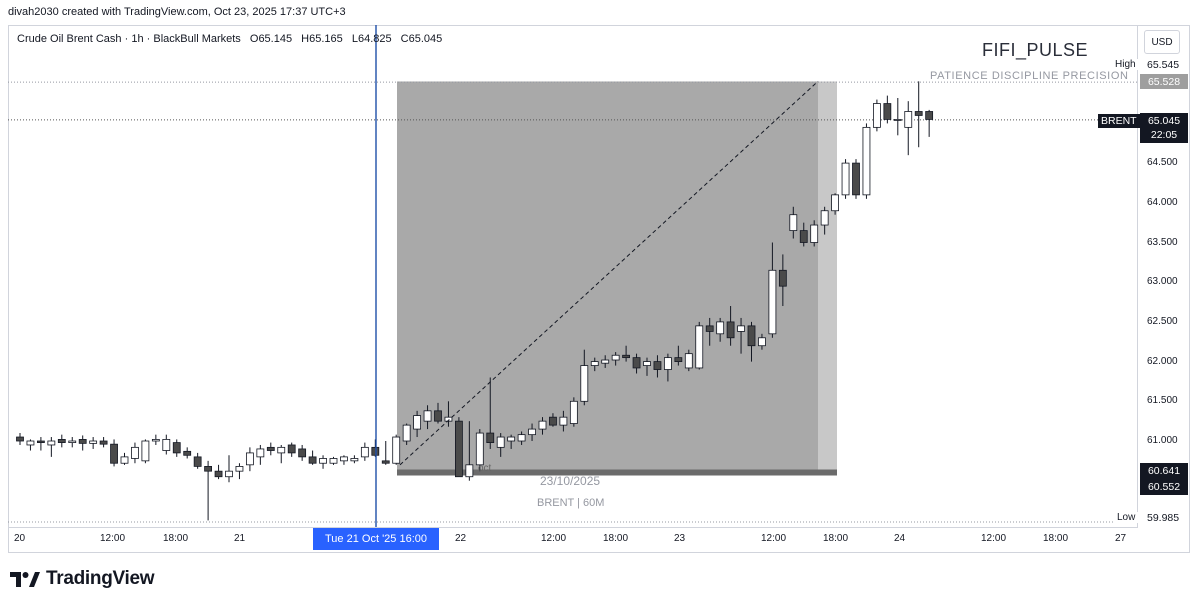 This screenshot has height=609, width=1200. I want to click on box-bottom-price-tags: 60.641 60.552, so click(1164, 479).